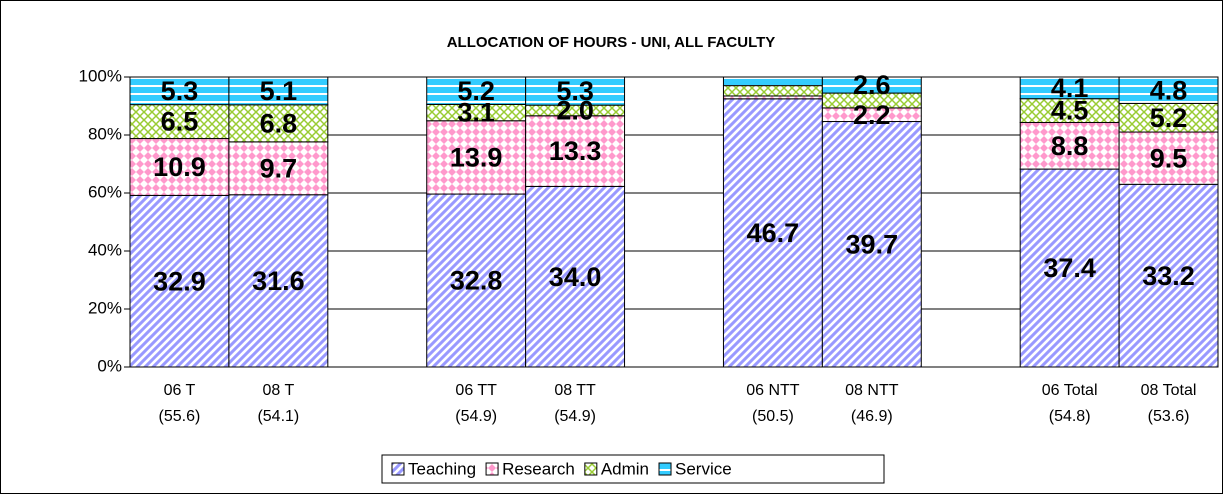 The image size is (1223, 494). I want to click on value-label: 10.9, so click(179, 167).